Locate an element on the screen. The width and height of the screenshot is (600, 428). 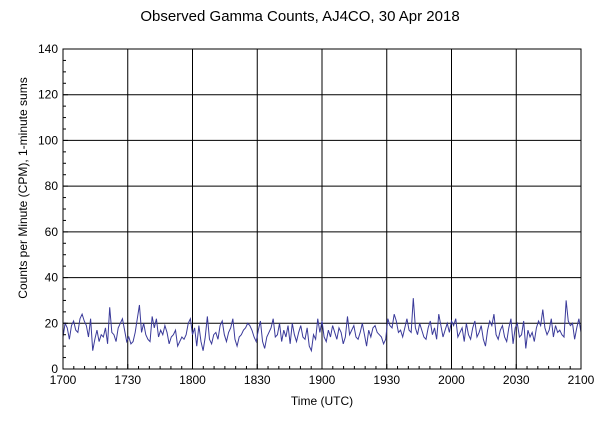
x-tick-label: 2030 is located at coordinates (516, 380).